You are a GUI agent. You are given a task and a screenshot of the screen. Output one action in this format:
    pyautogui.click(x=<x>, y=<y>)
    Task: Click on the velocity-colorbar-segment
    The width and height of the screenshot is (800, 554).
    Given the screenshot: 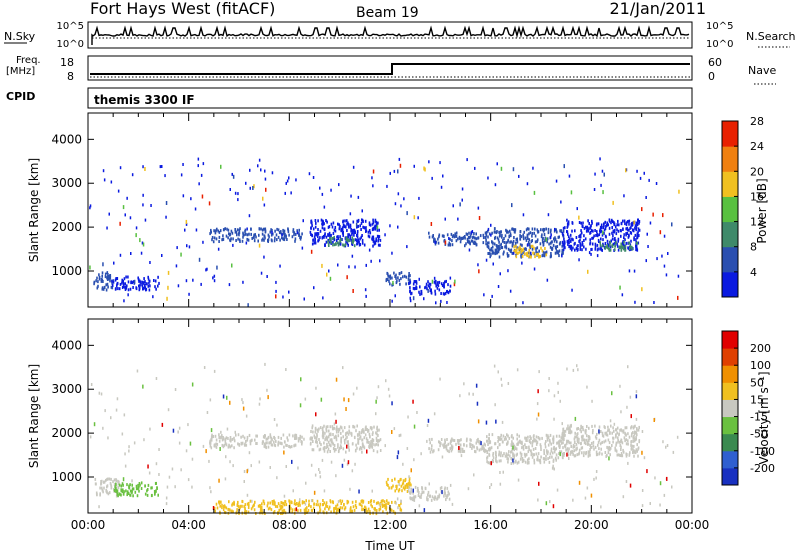 What is the action you would take?
    pyautogui.click(x=730, y=425)
    